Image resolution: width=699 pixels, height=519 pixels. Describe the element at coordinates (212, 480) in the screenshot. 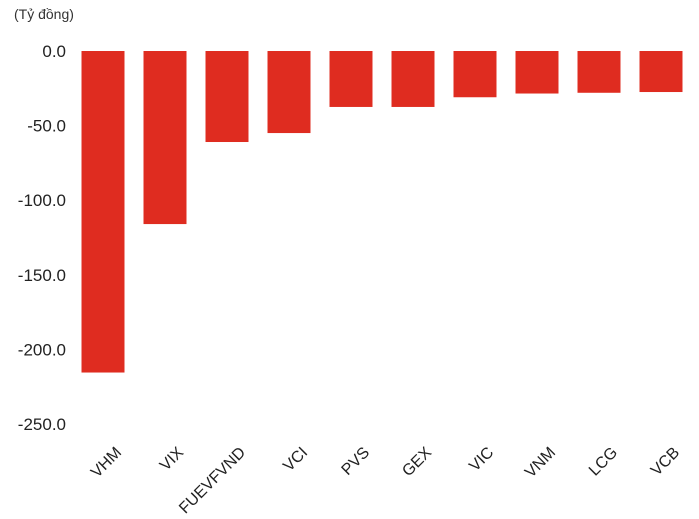

I see `x-category-label: FUEVFVND` at that location.